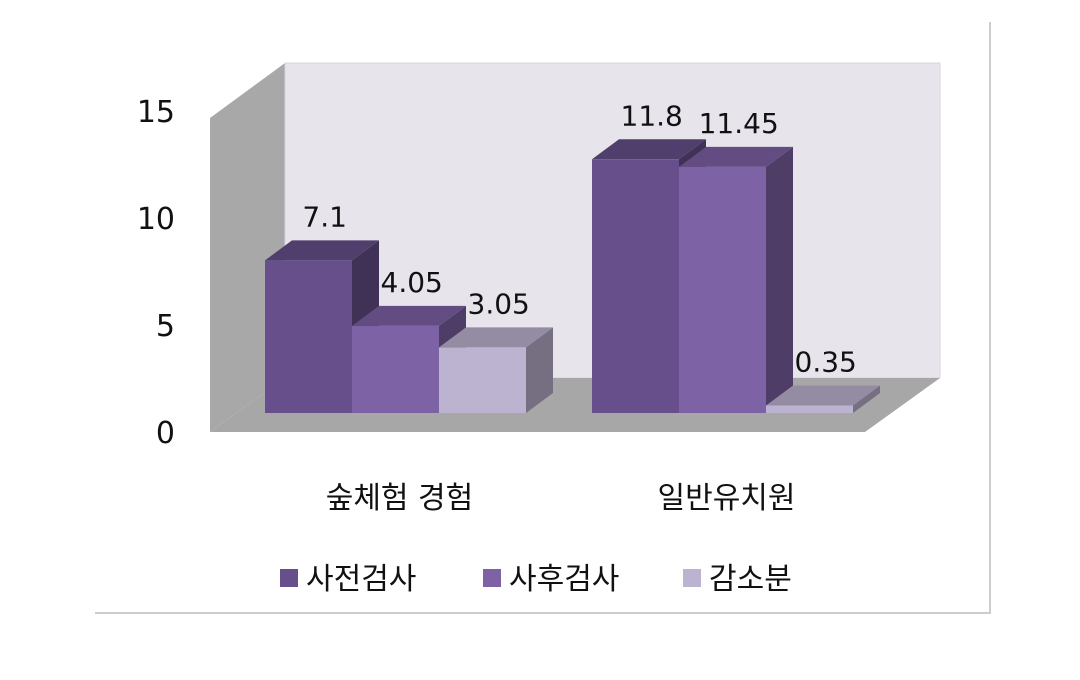 The width and height of the screenshot is (1080, 680). I want to click on y-tick-label: 10, so click(156, 219).